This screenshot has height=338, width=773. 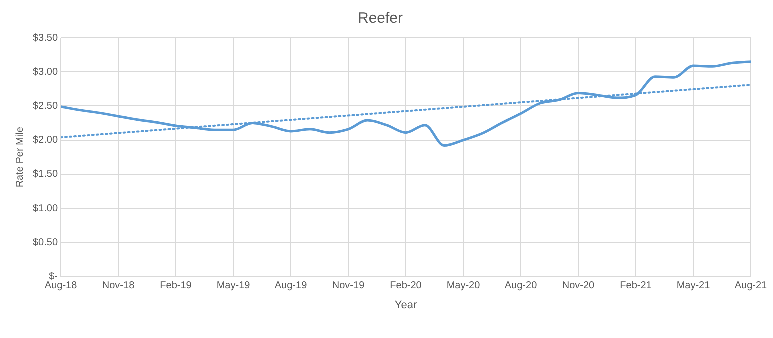 What do you see at coordinates (349, 286) in the screenshot?
I see `x-tick-label: Nov-19` at bounding box center [349, 286].